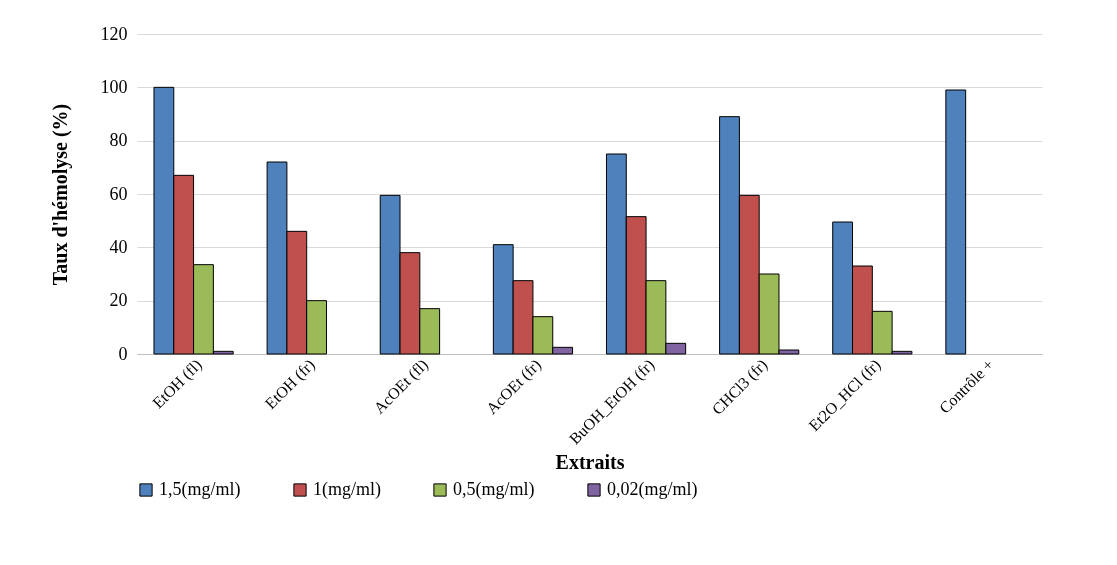 This screenshot has height=565, width=1117. What do you see at coordinates (652, 489) in the screenshot?
I see `legend-label: 0,02(mg/ml)` at bounding box center [652, 489].